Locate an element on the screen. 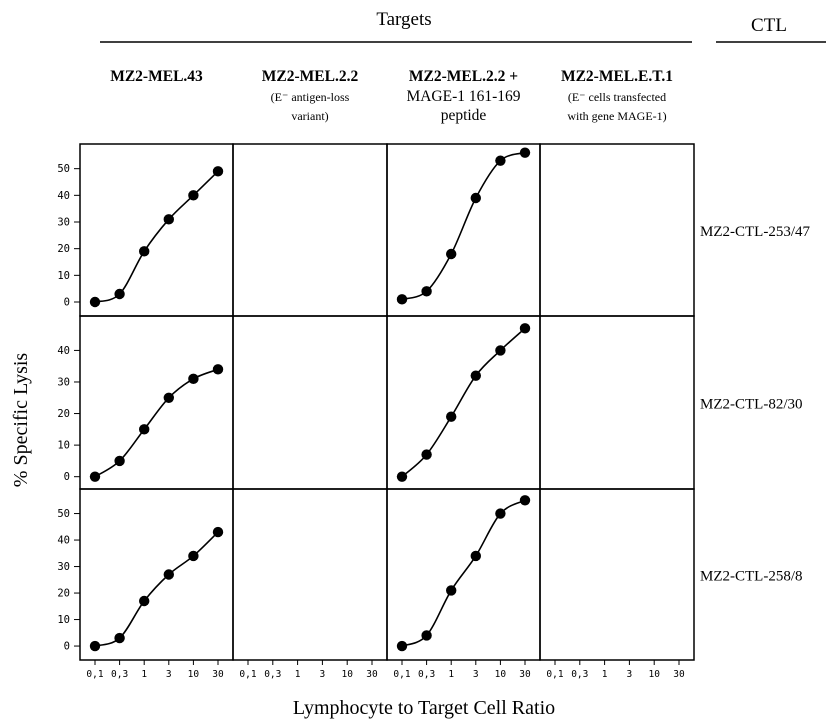  column-subtitle-line: MAGE-1 161-169 is located at coordinates (463, 96).